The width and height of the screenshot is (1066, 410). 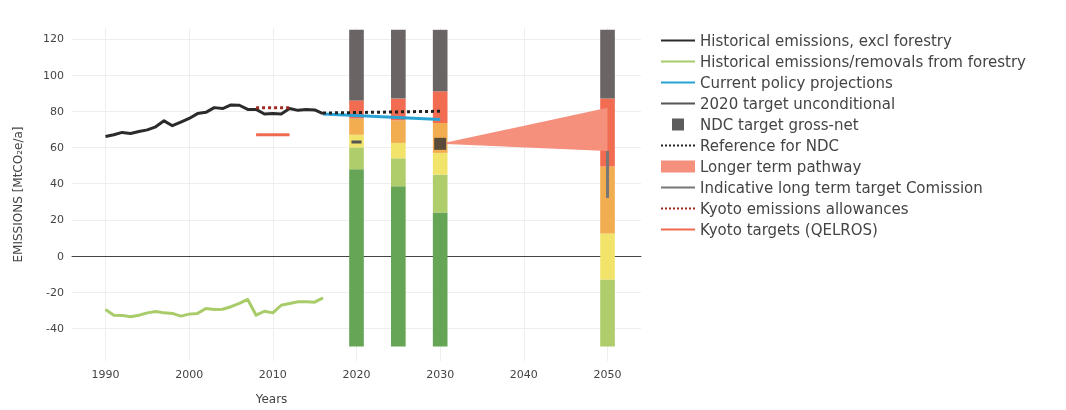 I want to click on legend-label: Kyoto targets (QELROS), so click(x=789, y=229).